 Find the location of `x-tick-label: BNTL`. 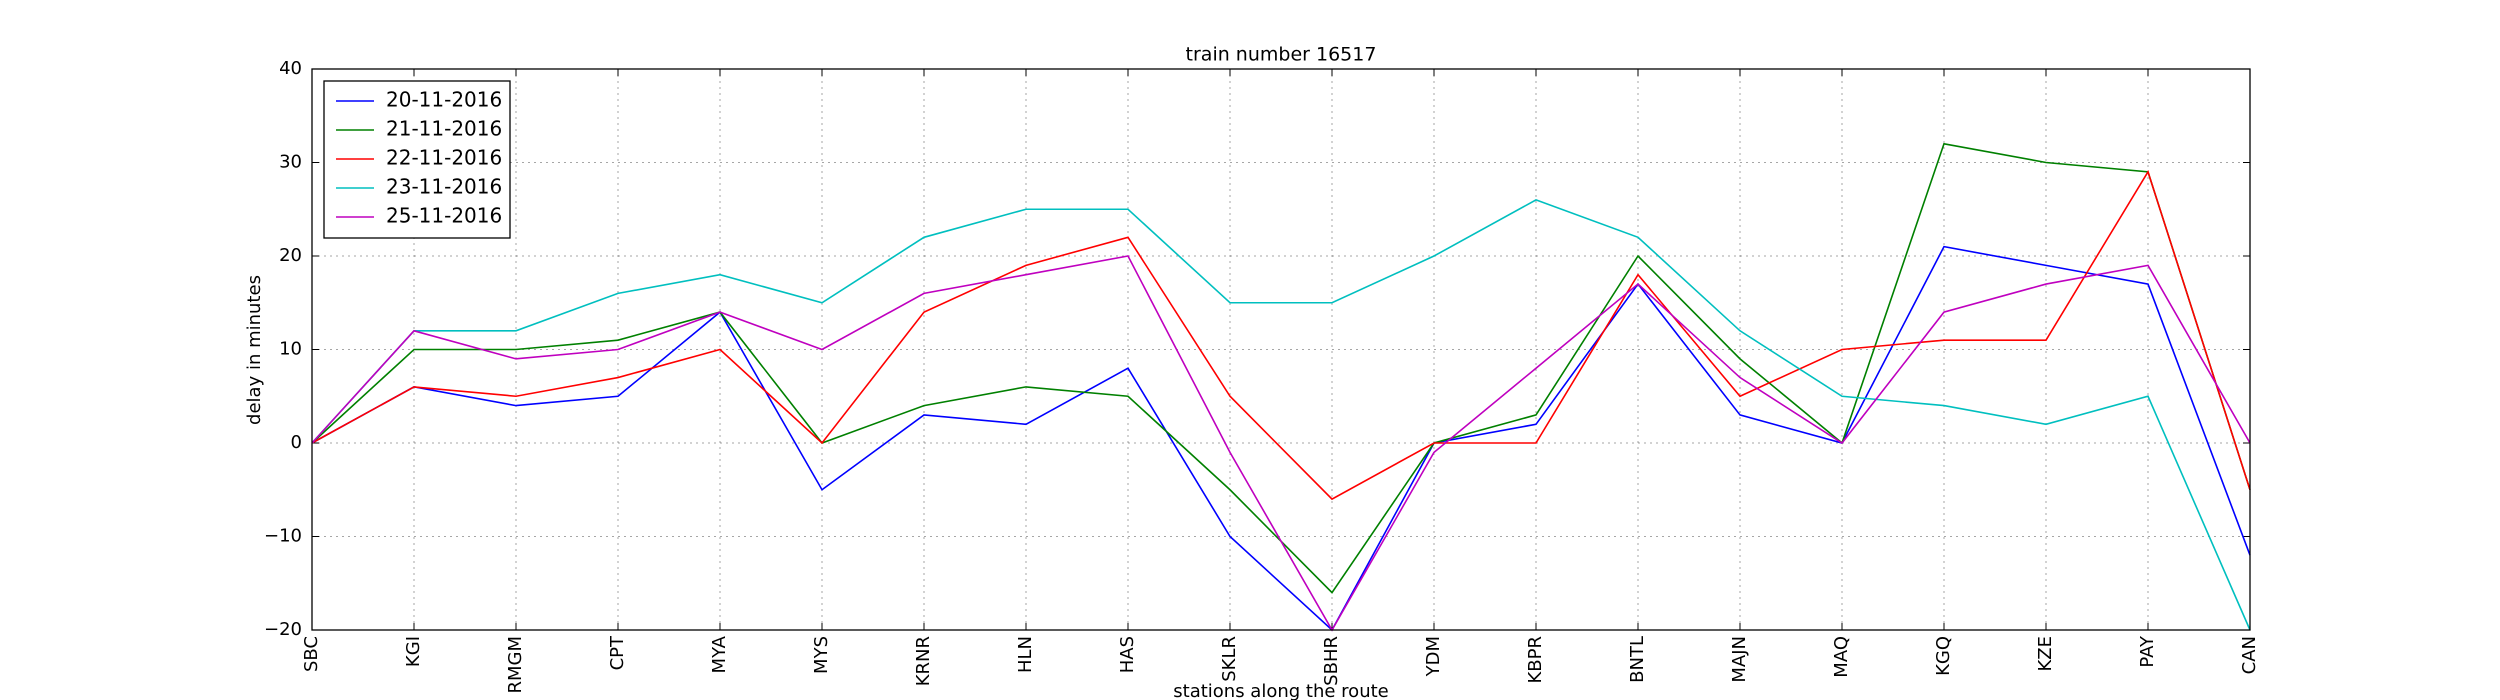

x-tick-label: BNTL is located at coordinates (1637, 659).